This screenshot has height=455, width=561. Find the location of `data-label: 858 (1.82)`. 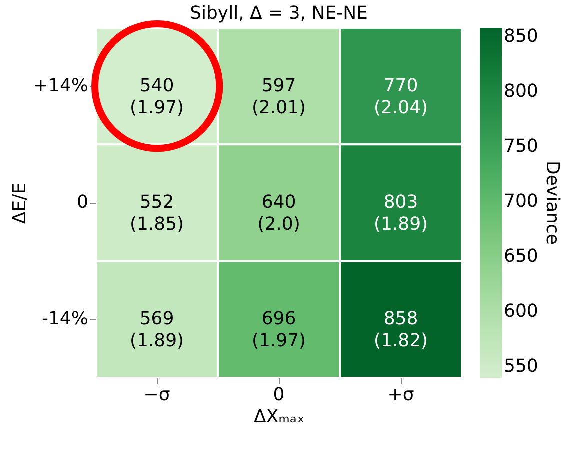

data-label: 858 (1.82) is located at coordinates (401, 330).